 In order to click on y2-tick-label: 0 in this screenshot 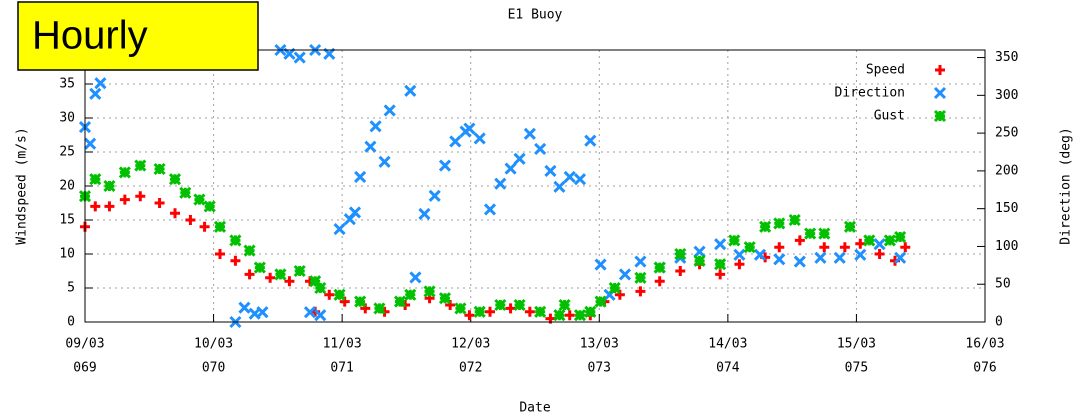, I will do `click(999, 322)`.